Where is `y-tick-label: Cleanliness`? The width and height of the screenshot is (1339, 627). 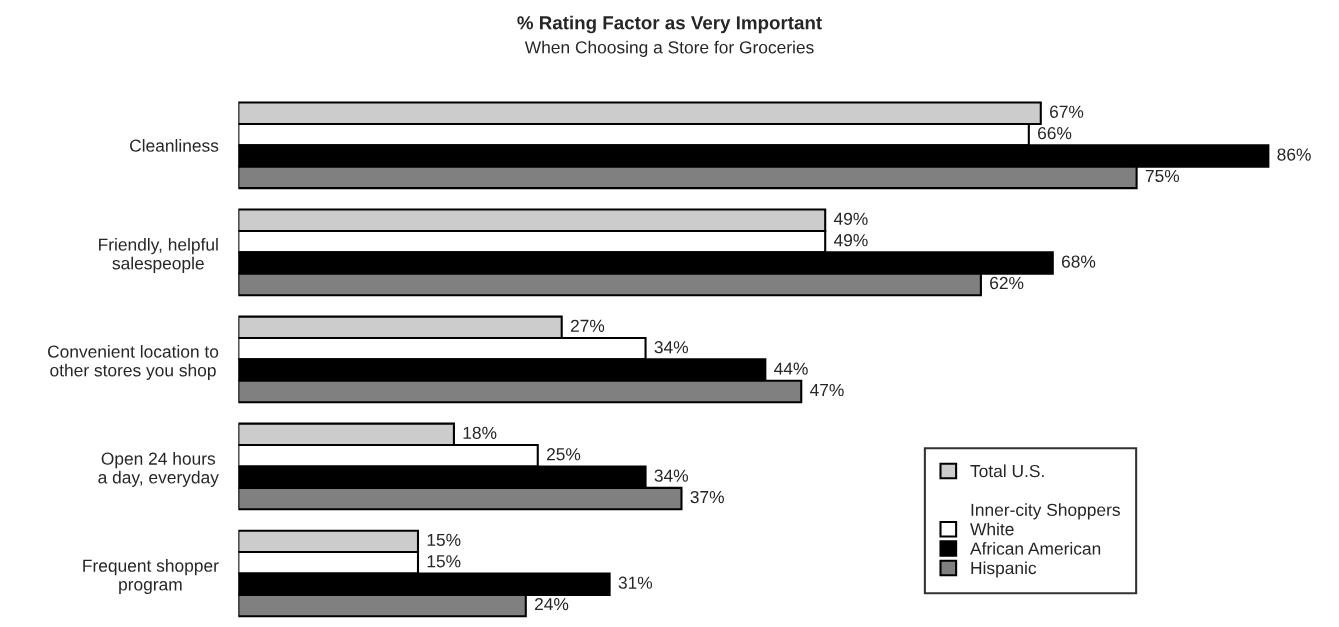 y-tick-label: Cleanliness is located at coordinates (174, 145).